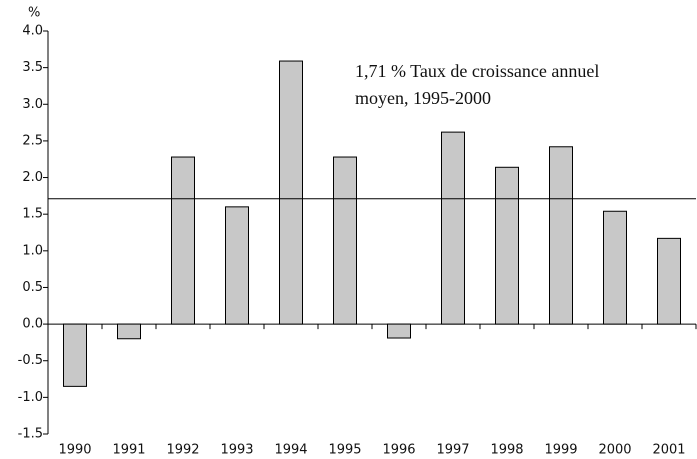  What do you see at coordinates (32, 324) in the screenshot?
I see `y-tick-label: 0.0` at bounding box center [32, 324].